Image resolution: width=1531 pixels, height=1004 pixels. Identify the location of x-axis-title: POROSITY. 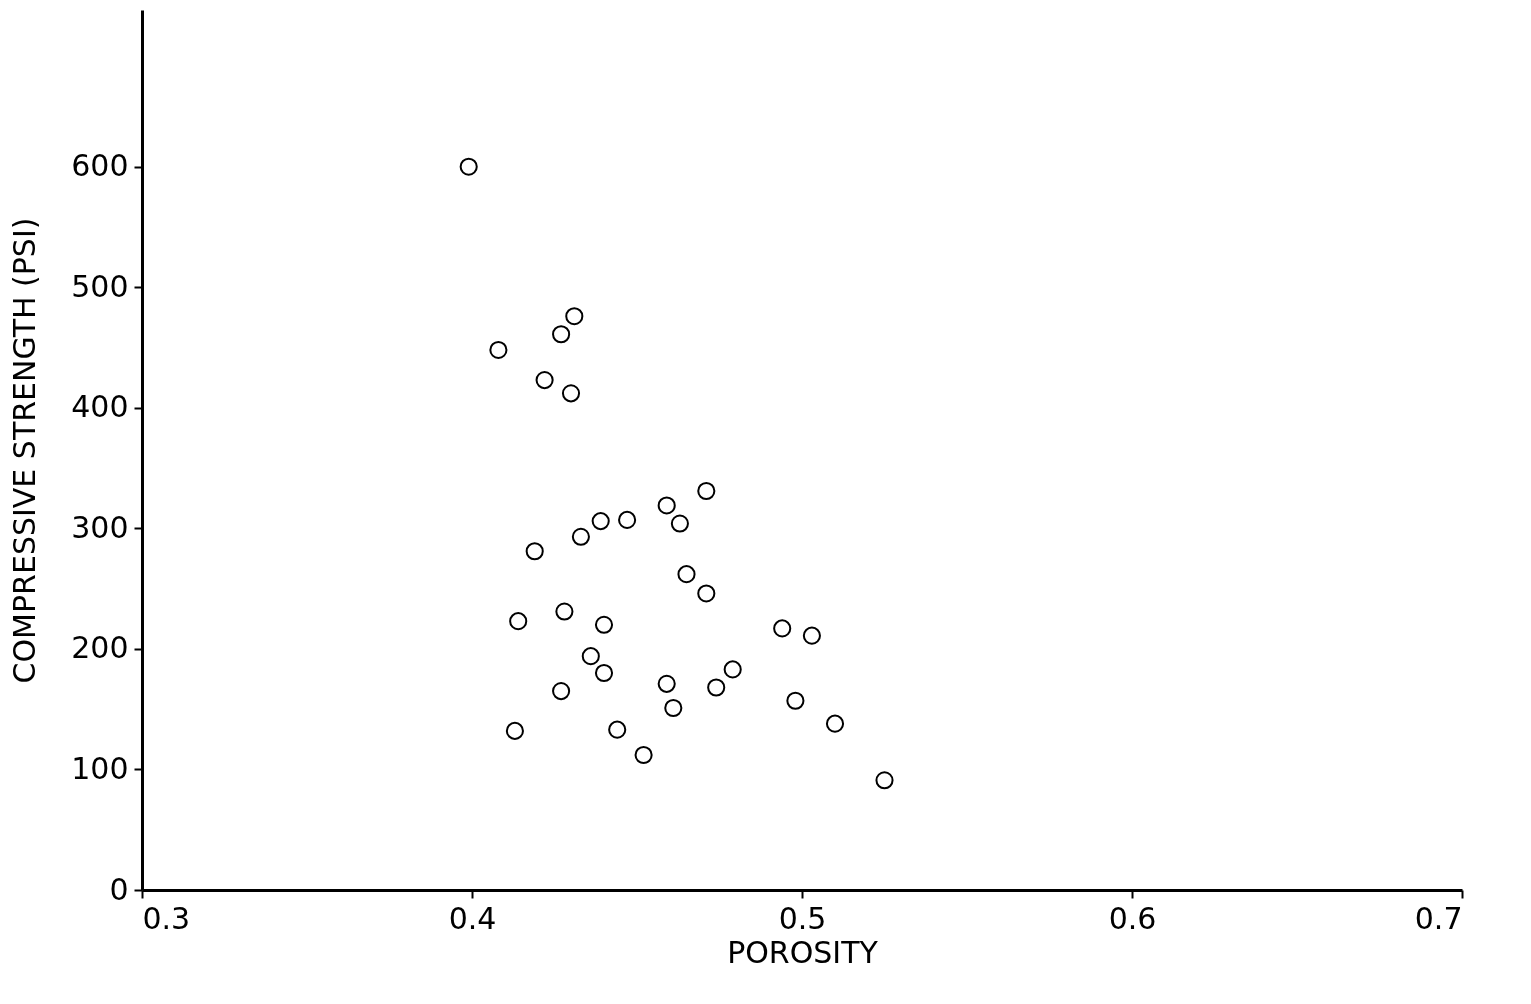
(803, 952).